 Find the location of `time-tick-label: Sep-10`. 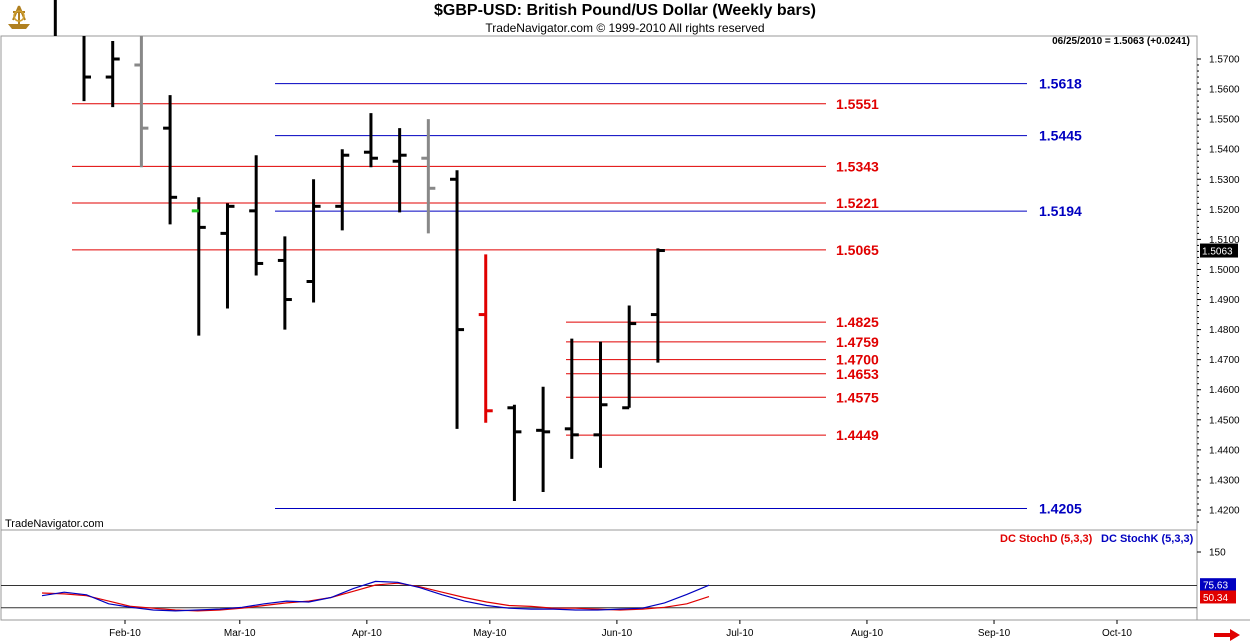

time-tick-label: Sep-10 is located at coordinates (994, 633).